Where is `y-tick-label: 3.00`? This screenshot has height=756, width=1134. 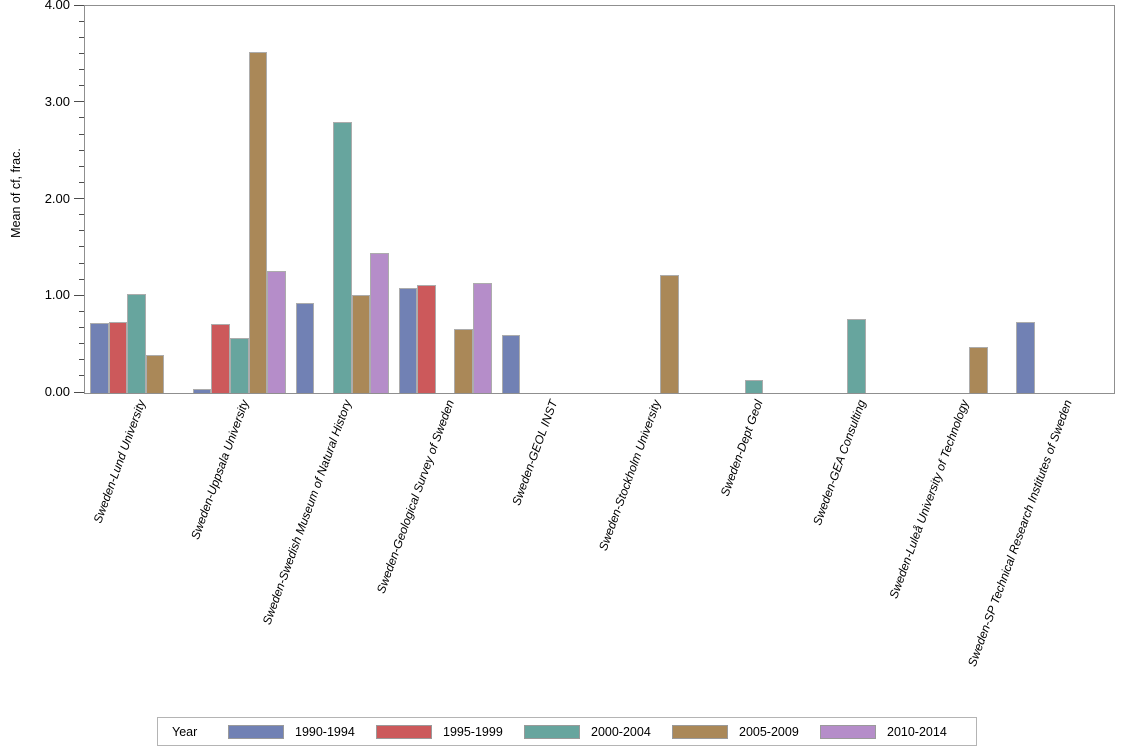 y-tick-label: 3.00 is located at coordinates (57, 101).